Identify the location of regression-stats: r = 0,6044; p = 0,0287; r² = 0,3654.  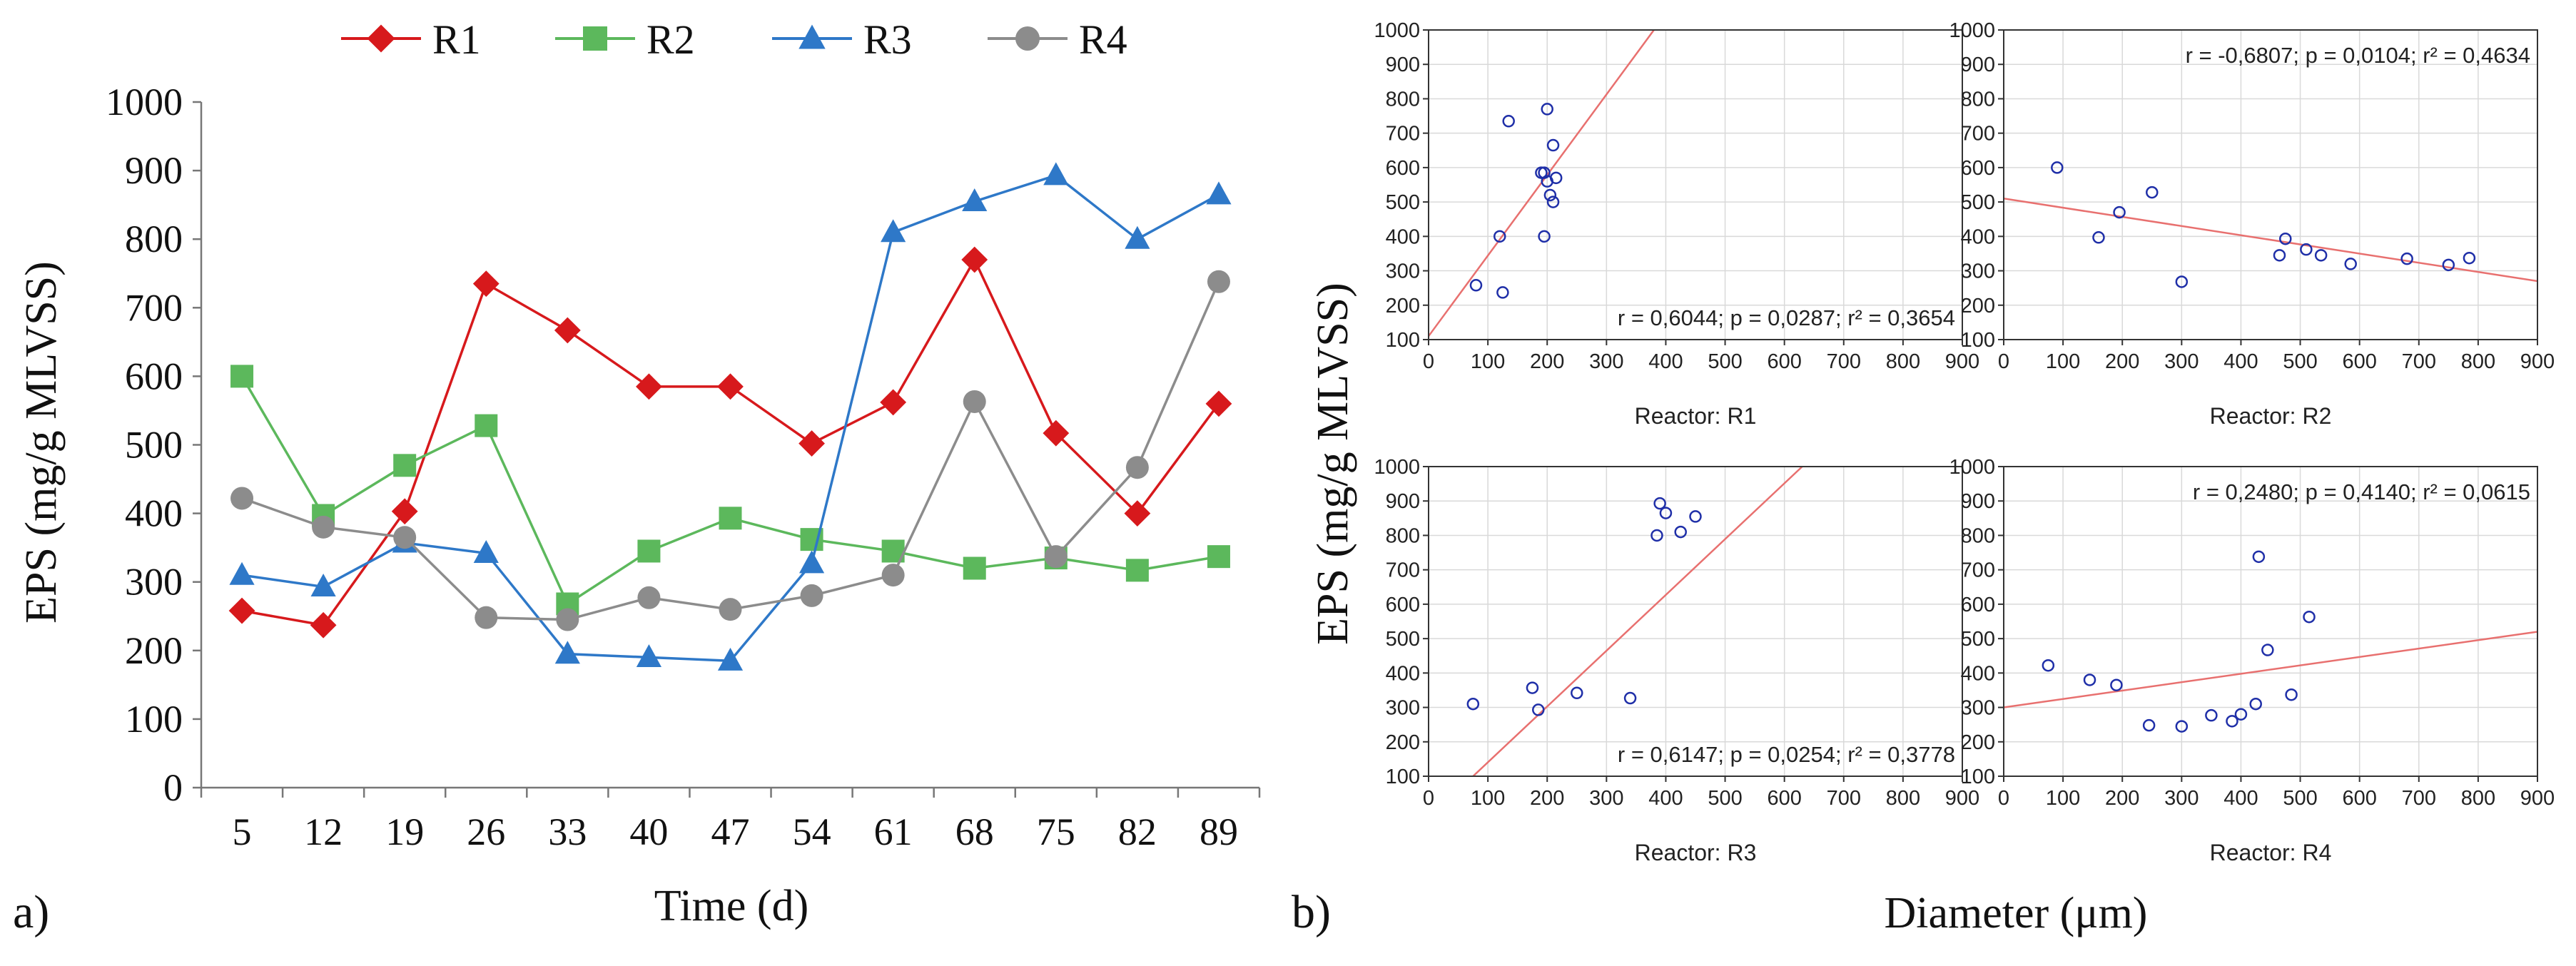
(1786, 317).